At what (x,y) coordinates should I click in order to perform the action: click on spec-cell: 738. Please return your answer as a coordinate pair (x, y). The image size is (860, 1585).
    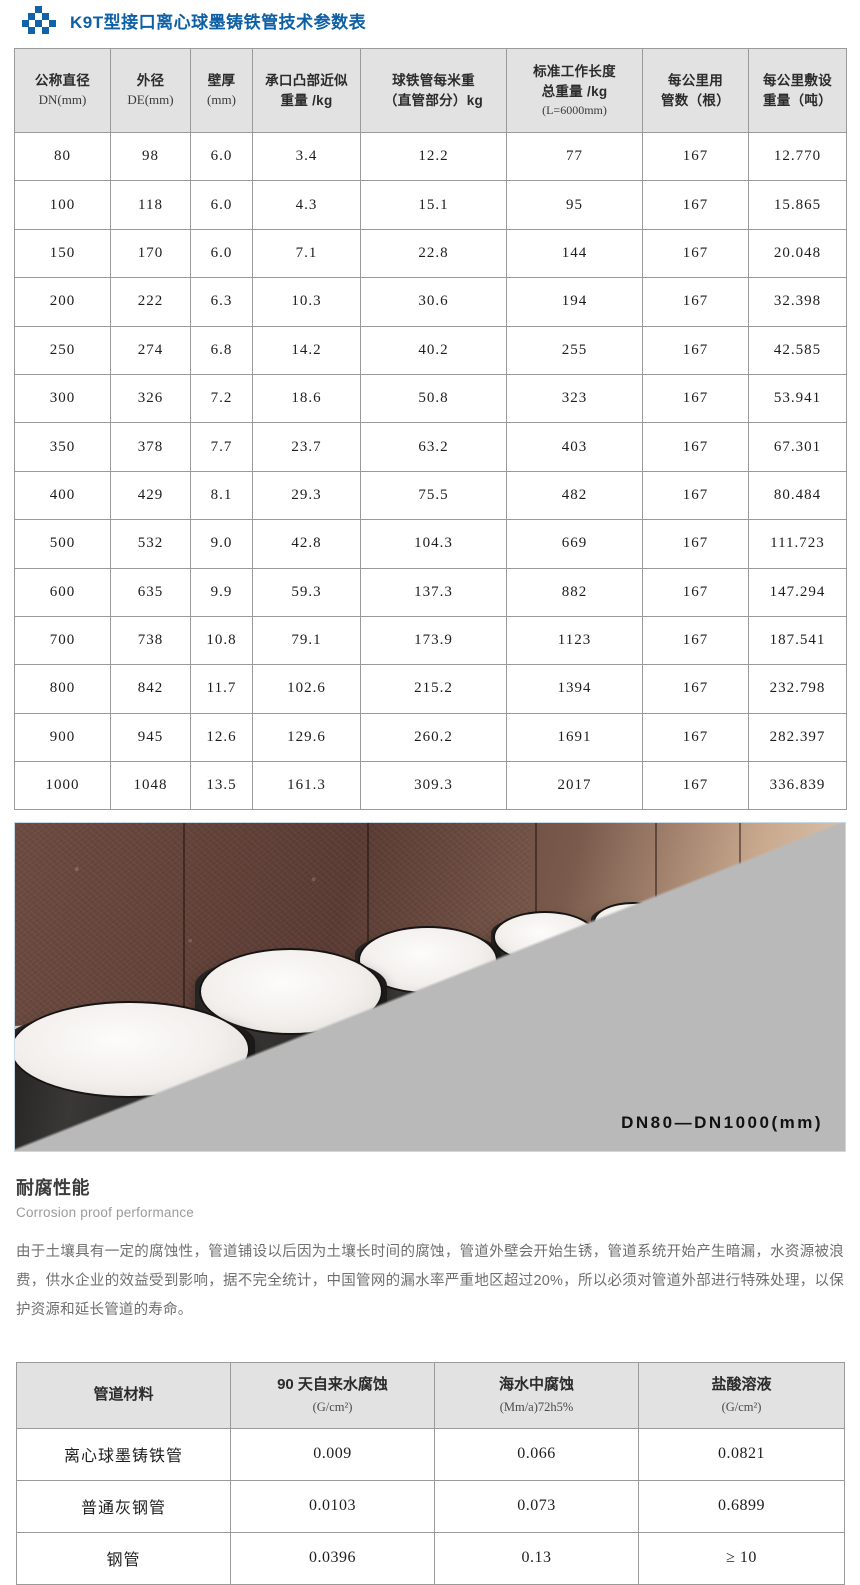
    Looking at the image, I should click on (150, 640).